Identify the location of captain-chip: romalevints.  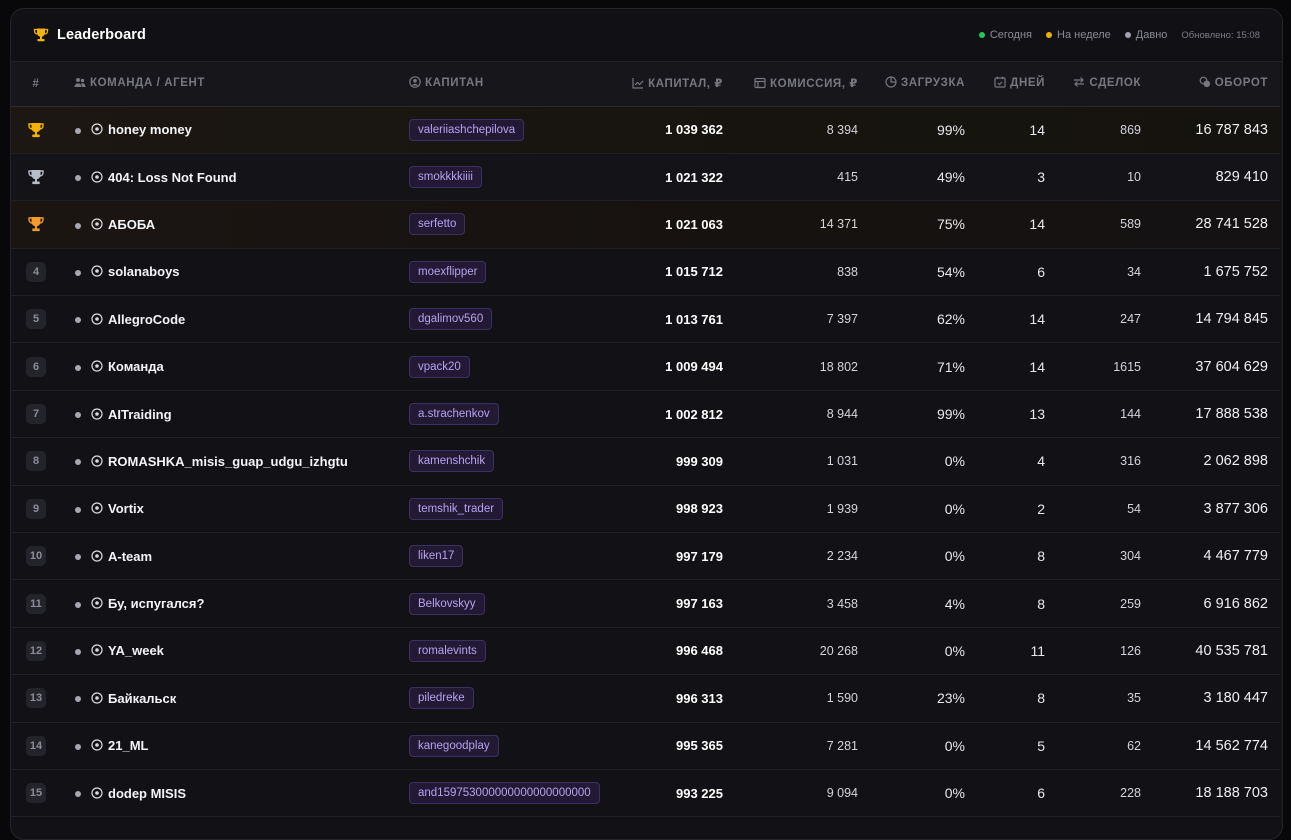
(447, 650).